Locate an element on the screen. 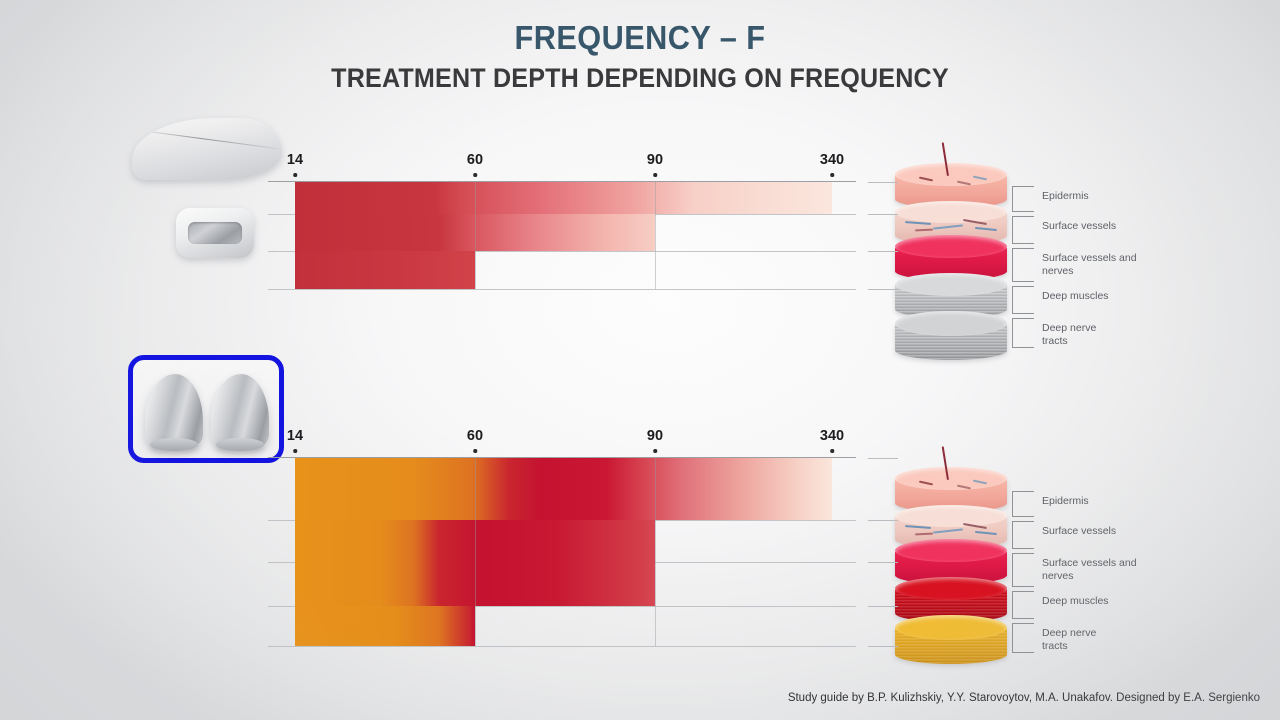 Image resolution: width=1280 pixels, height=720 pixels. skin-diagram-lower is located at coordinates (951, 557).